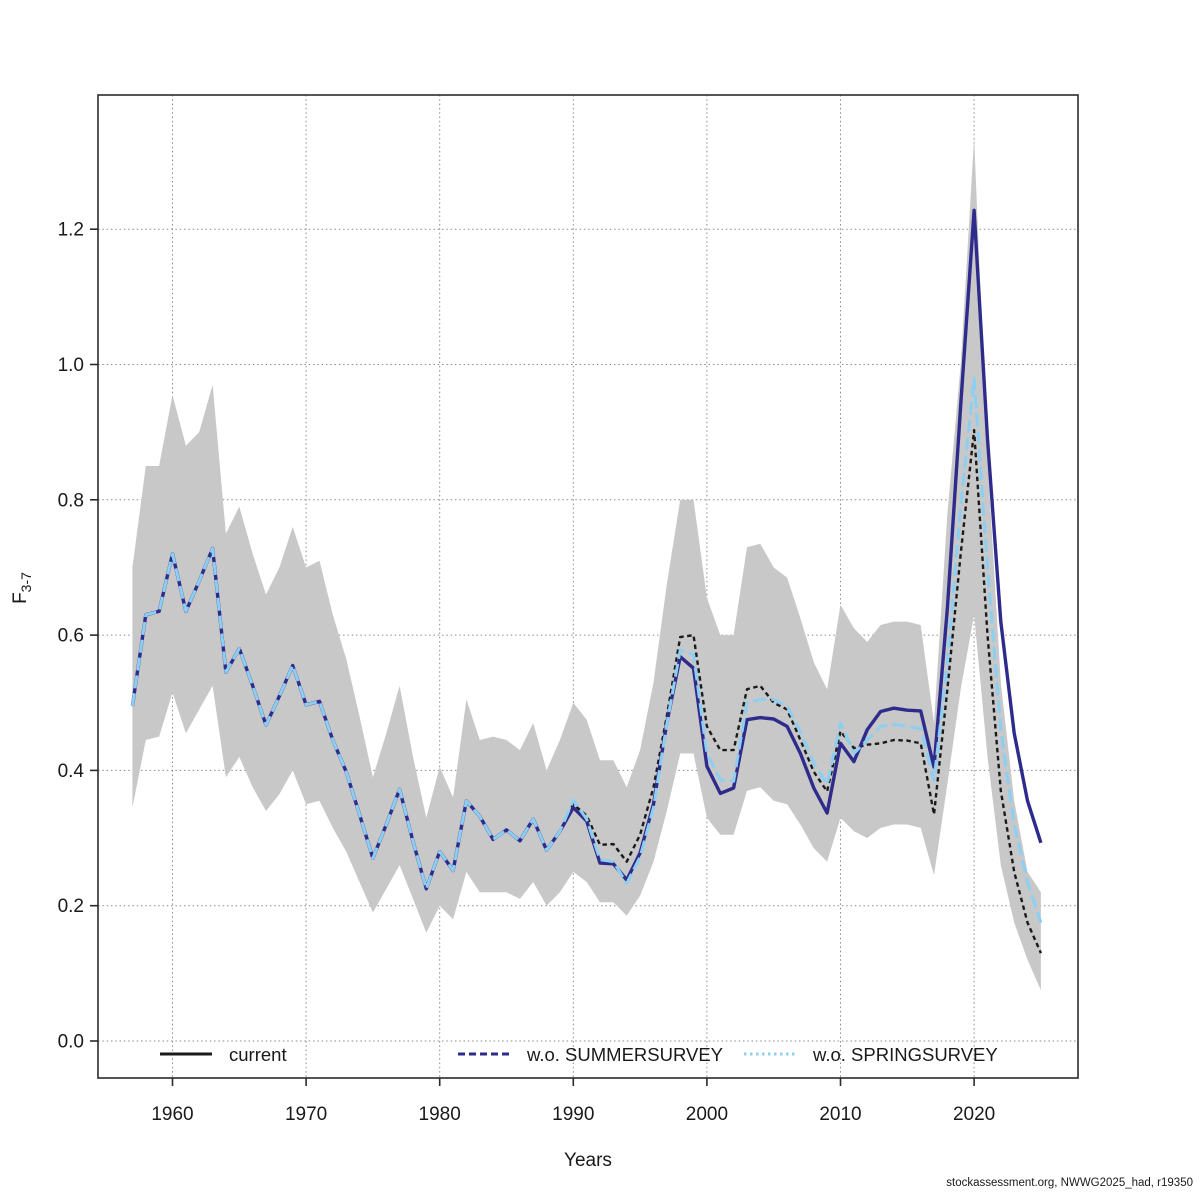  What do you see at coordinates (71, 500) in the screenshot?
I see `y-tick-label: 0.8` at bounding box center [71, 500].